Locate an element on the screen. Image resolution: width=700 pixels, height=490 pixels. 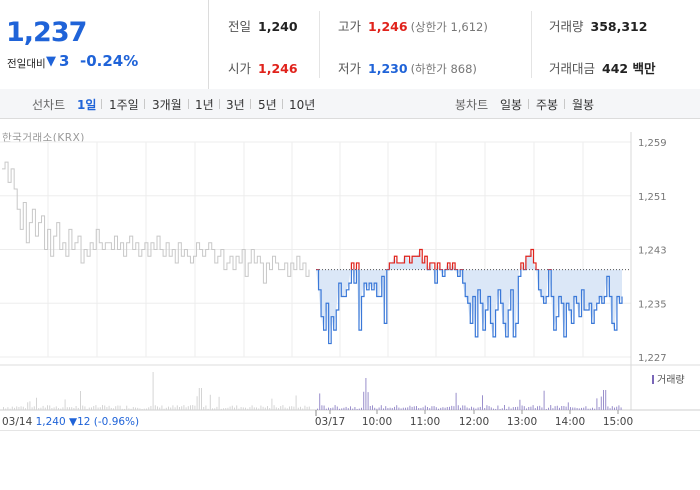
tab-10y: 10년 is located at coordinates (302, 105).